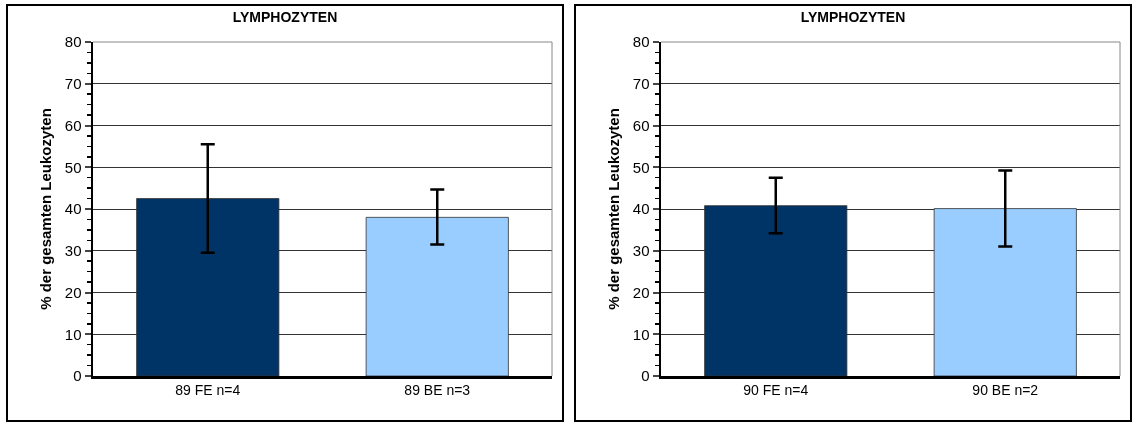  What do you see at coordinates (1005, 390) in the screenshot?
I see `x-tick-label: 90 BE n=2` at bounding box center [1005, 390].